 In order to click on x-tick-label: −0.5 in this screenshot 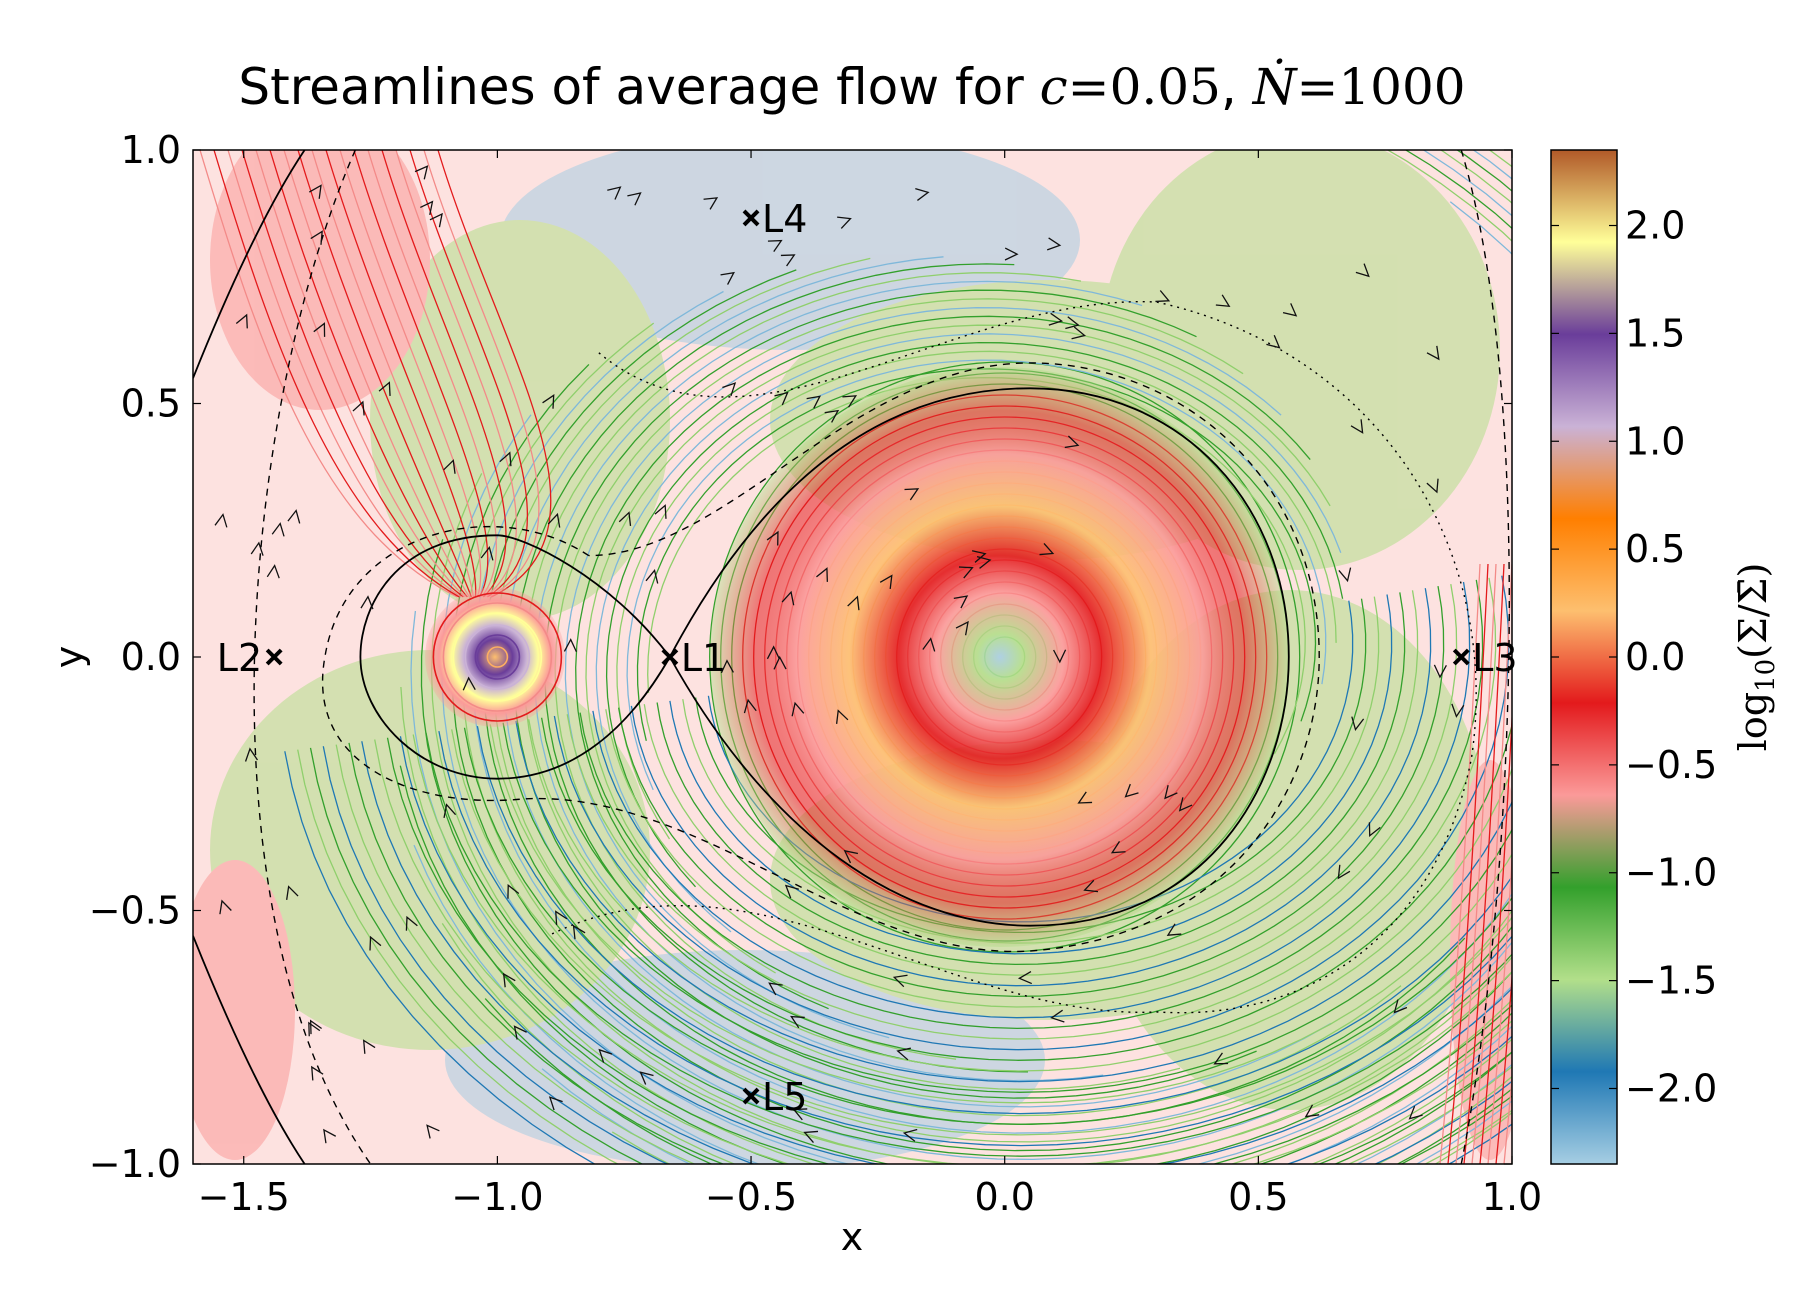, I will do `click(751, 1197)`.